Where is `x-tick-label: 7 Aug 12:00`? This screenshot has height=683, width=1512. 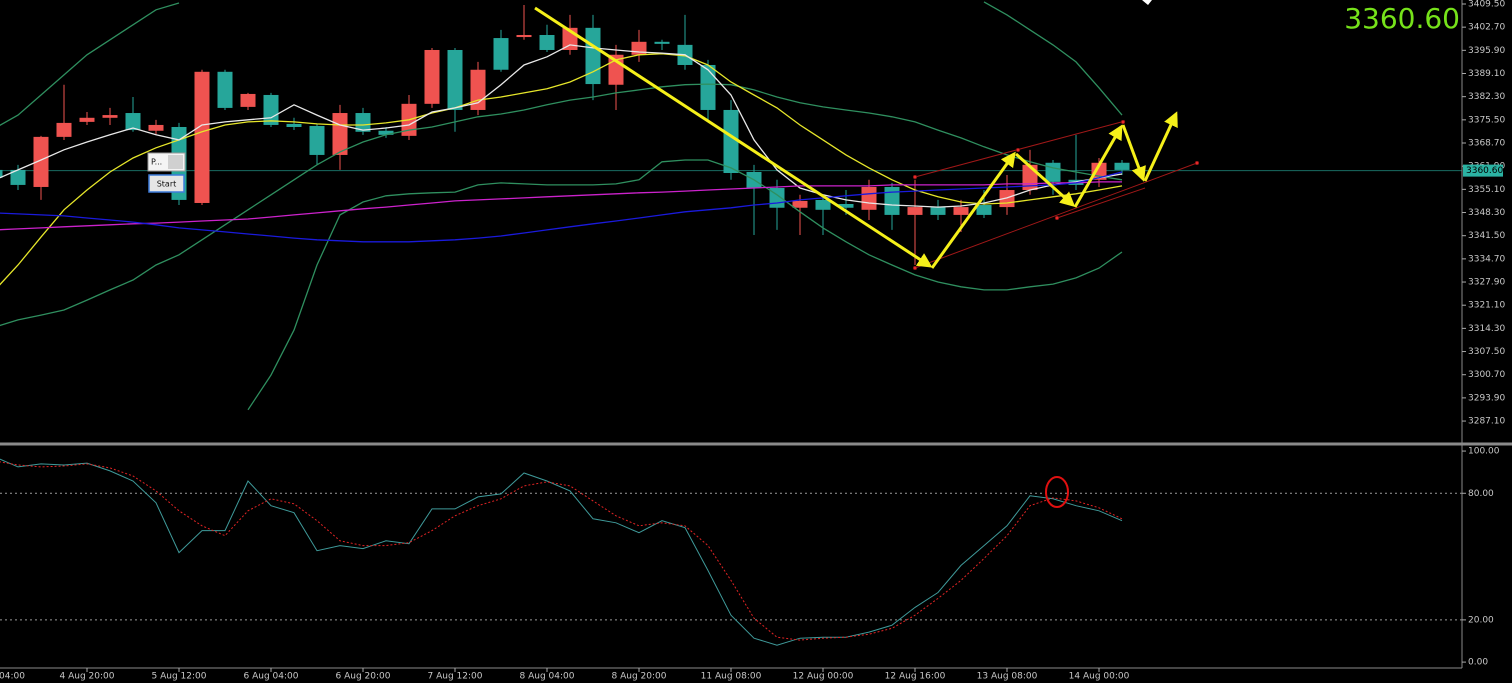 x-tick-label: 7 Aug 12:00 is located at coordinates (455, 677).